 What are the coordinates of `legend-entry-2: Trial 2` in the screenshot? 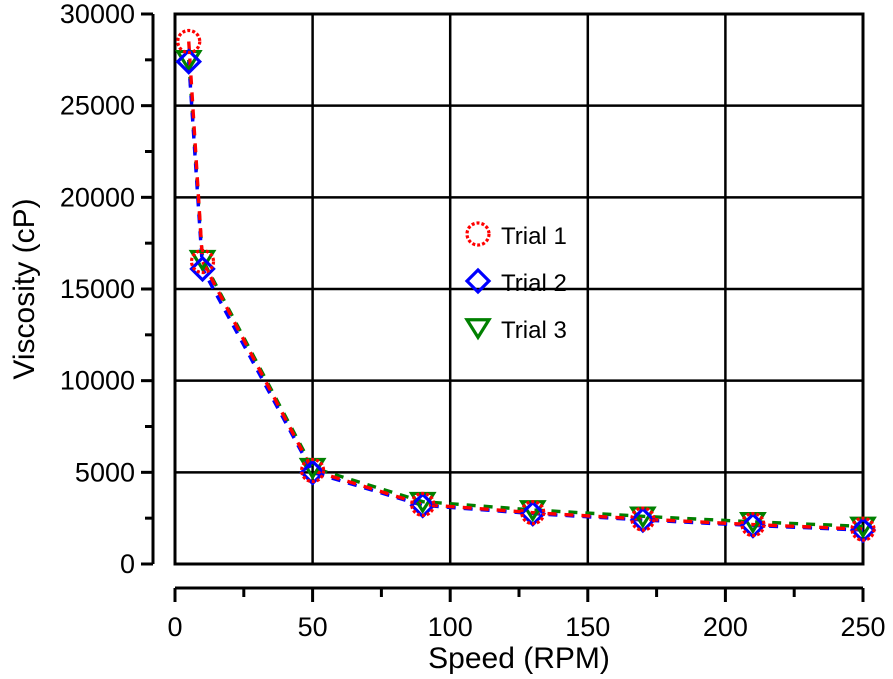 It's located at (515, 282).